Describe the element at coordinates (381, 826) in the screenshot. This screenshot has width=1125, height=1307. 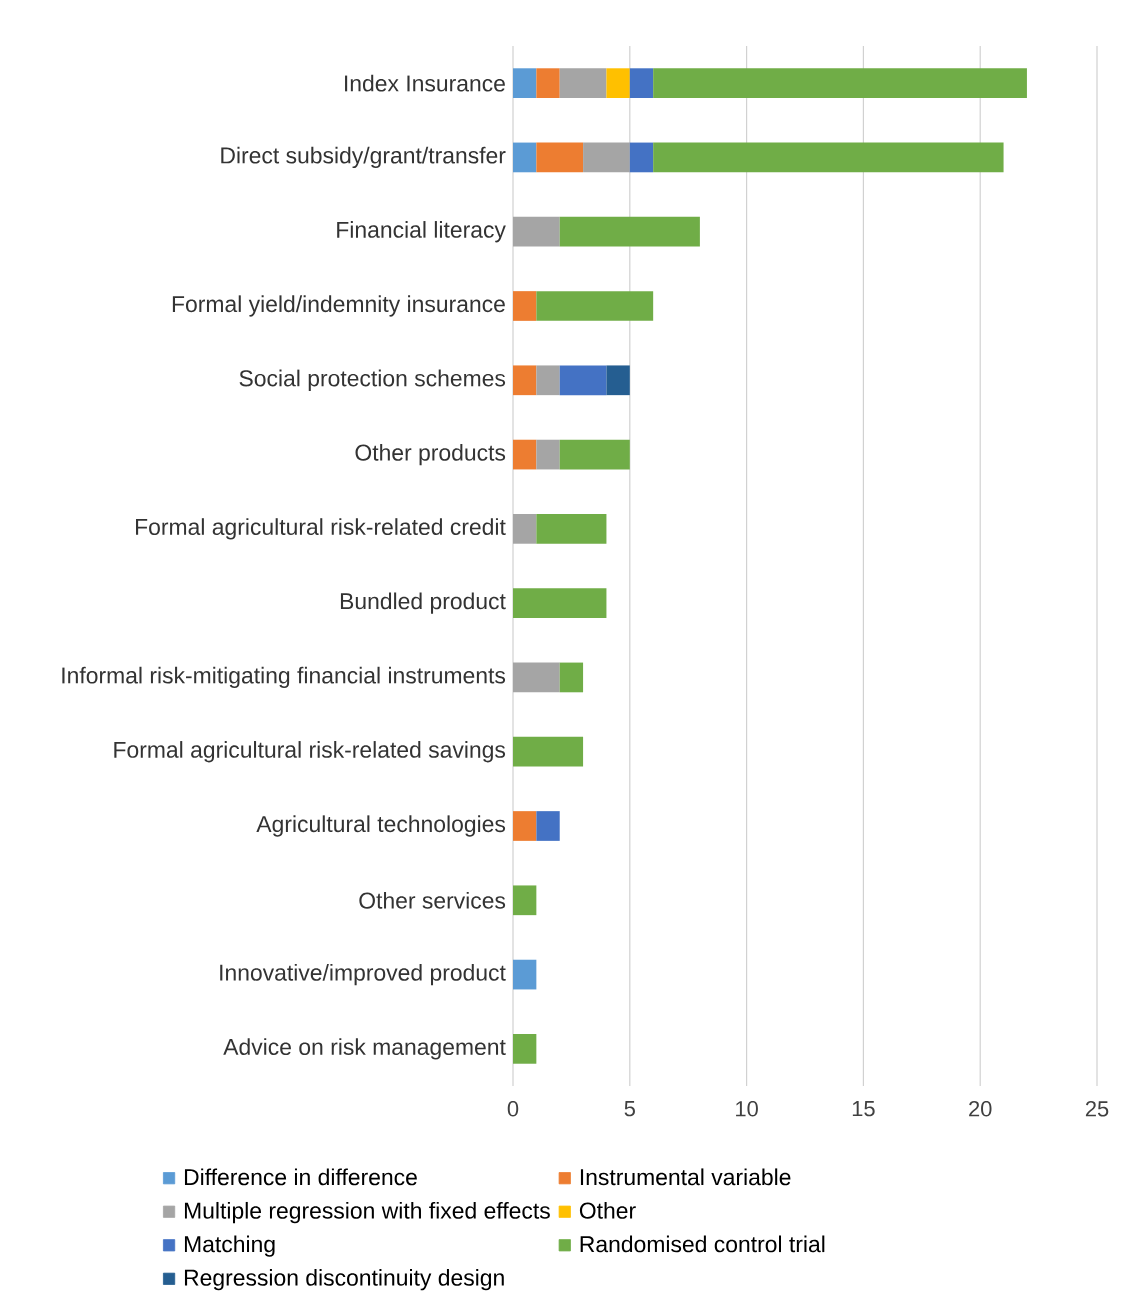
I see `y-tick-label: Agricultural technologies` at that location.